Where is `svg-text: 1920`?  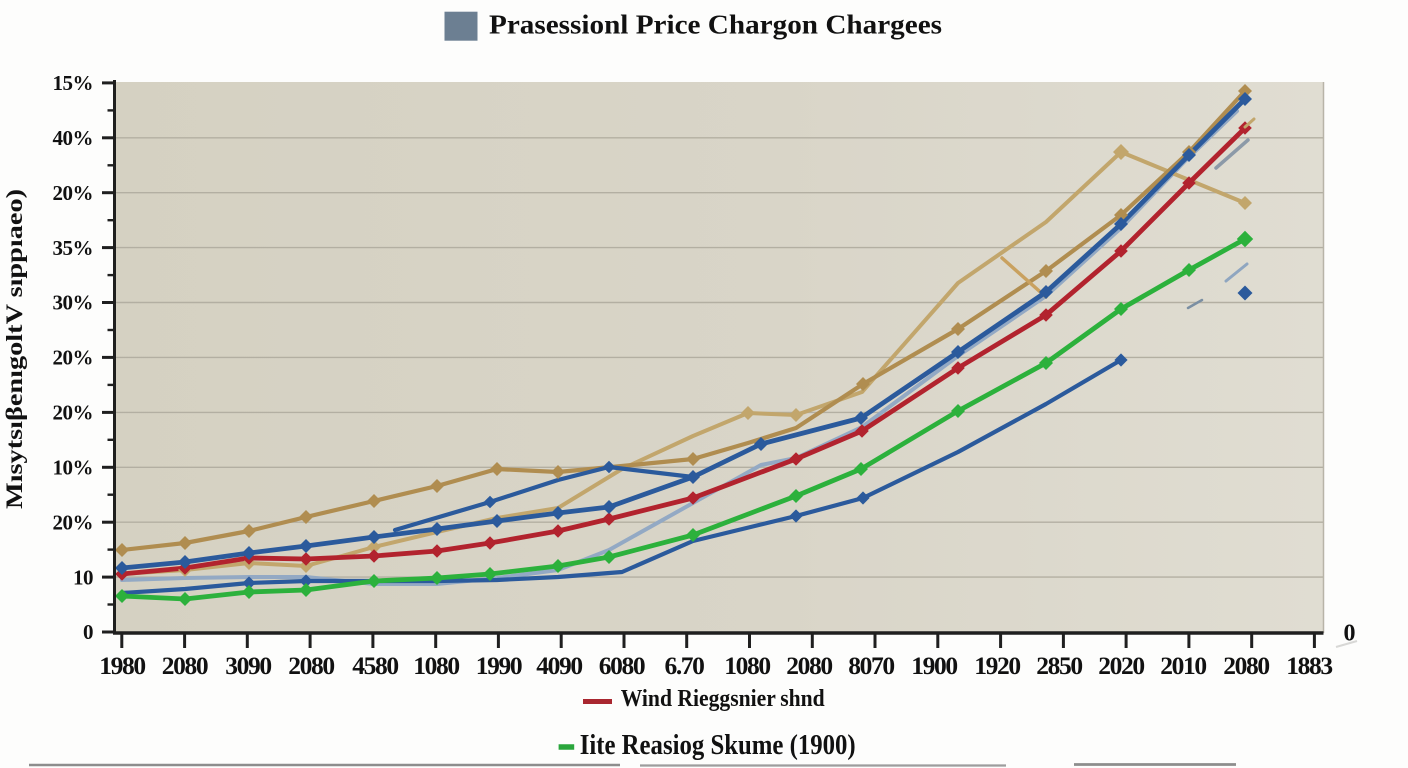
svg-text: 1920 is located at coordinates (997, 665).